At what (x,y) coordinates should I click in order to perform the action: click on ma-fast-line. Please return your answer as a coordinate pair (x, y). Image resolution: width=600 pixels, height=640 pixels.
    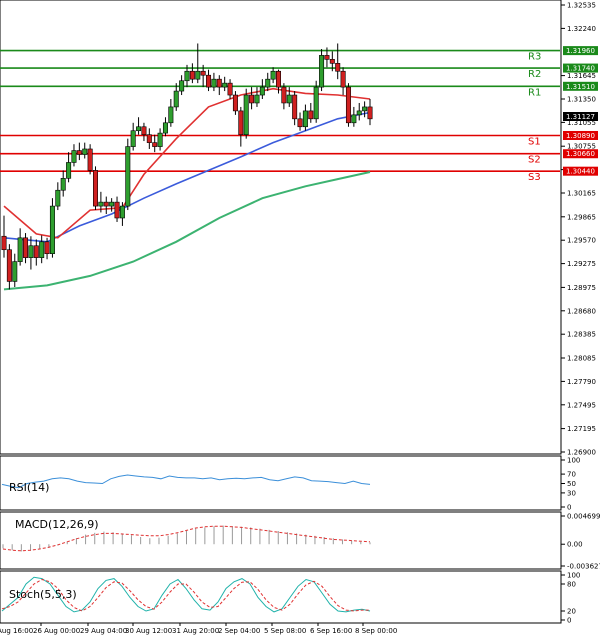
    Looking at the image, I should click on (187, 163).